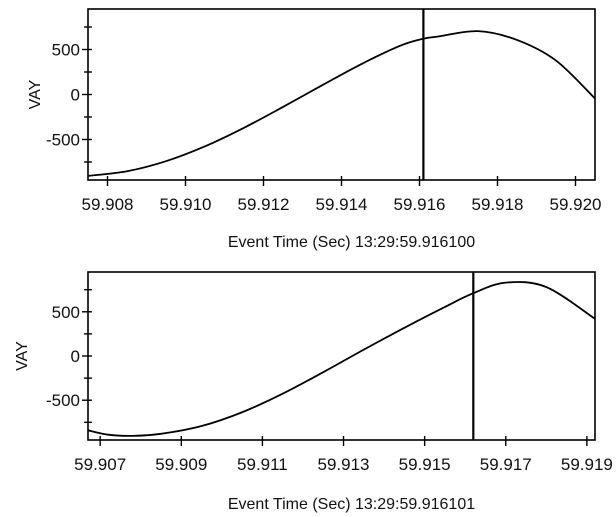 The width and height of the screenshot is (616, 517). I want to click on x-tick-label: 59.918, so click(498, 204).